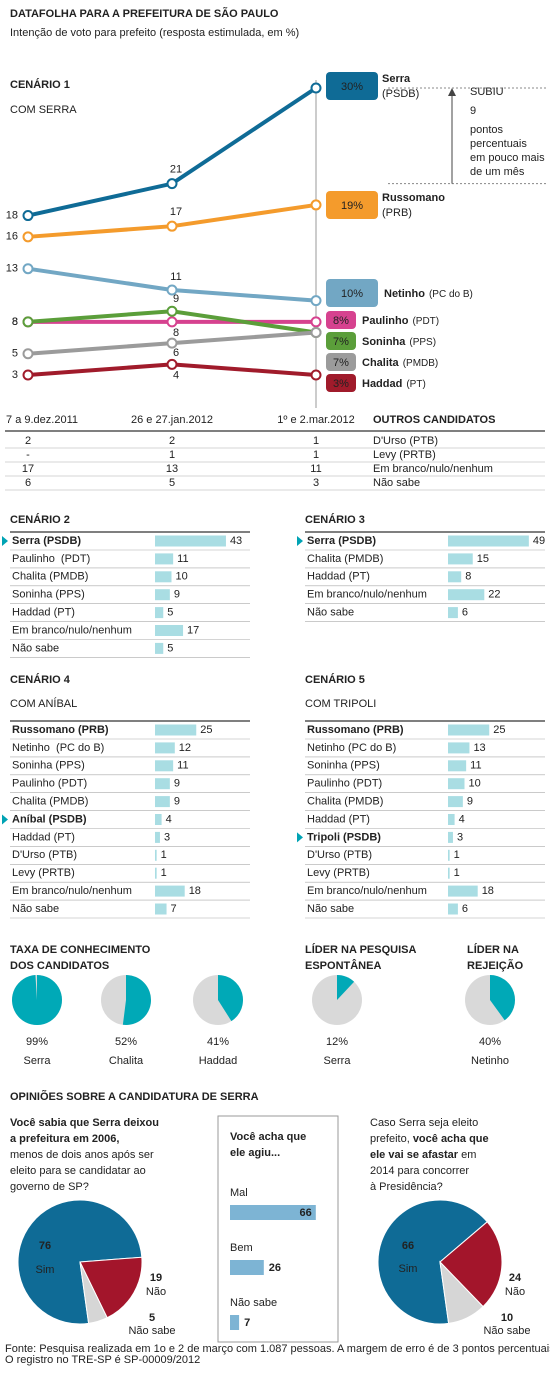 This screenshot has width=550, height=1383. Describe the element at coordinates (169, 819) in the screenshot. I see `value-label: 4` at that location.